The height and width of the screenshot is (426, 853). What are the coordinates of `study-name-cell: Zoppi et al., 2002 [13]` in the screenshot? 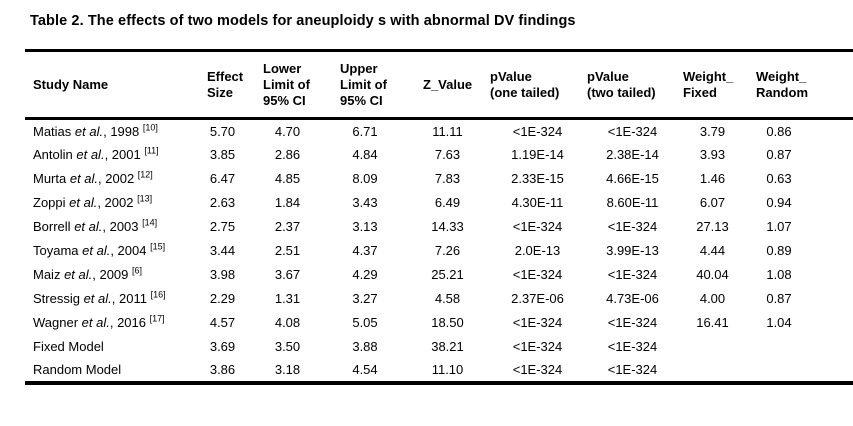 It's located at (110, 203).